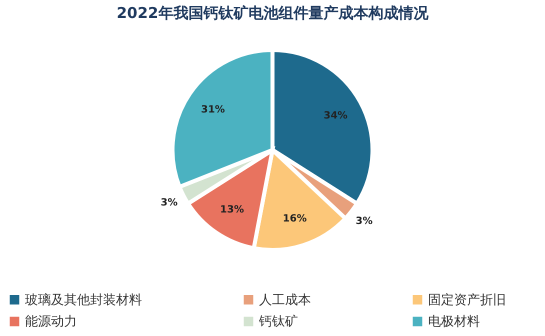 This screenshot has height=336, width=545. What do you see at coordinates (294, 218) in the screenshot?
I see `data-label: 16%` at bounding box center [294, 218].